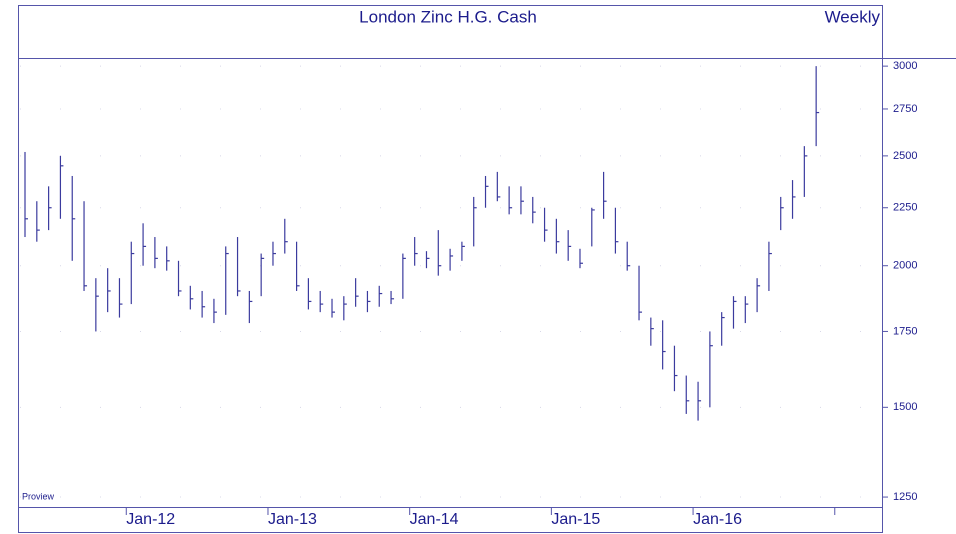  Describe the element at coordinates (38, 496) in the screenshot. I see `watermark: Proview` at that location.